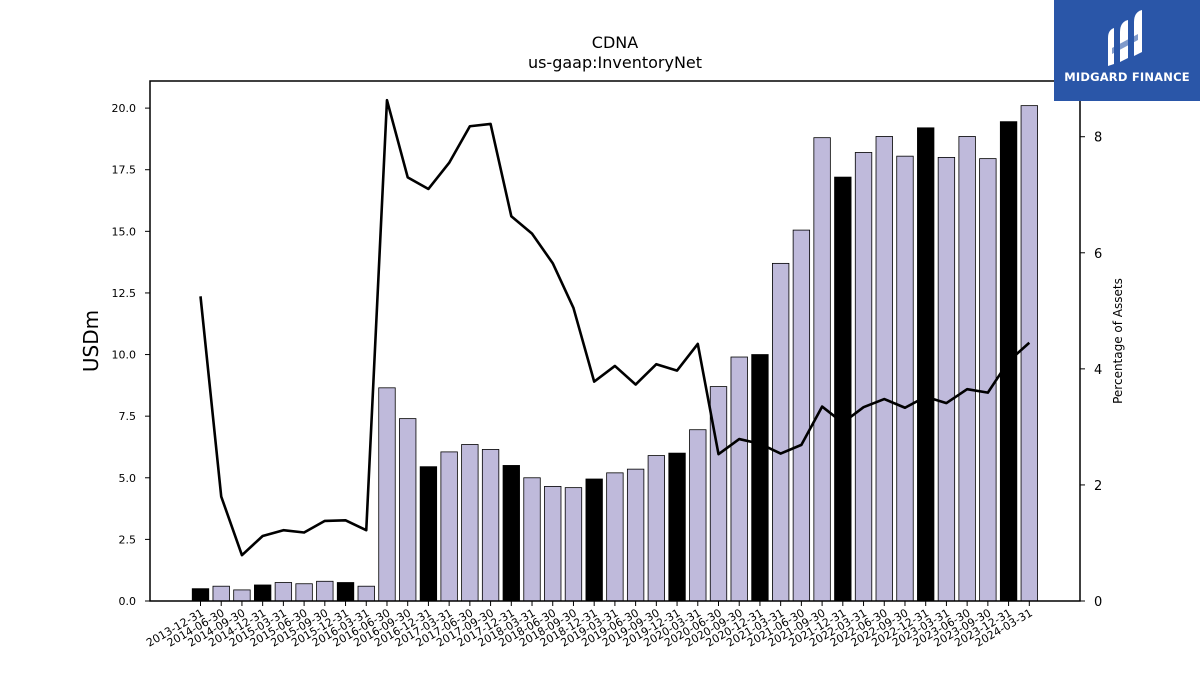 The image size is (1200, 675). I want to click on y-axis-ticks: 0.0 2.5 5.0 7.5 10.0 12.5 15.0 17.5 20.0, so click(131, 355).